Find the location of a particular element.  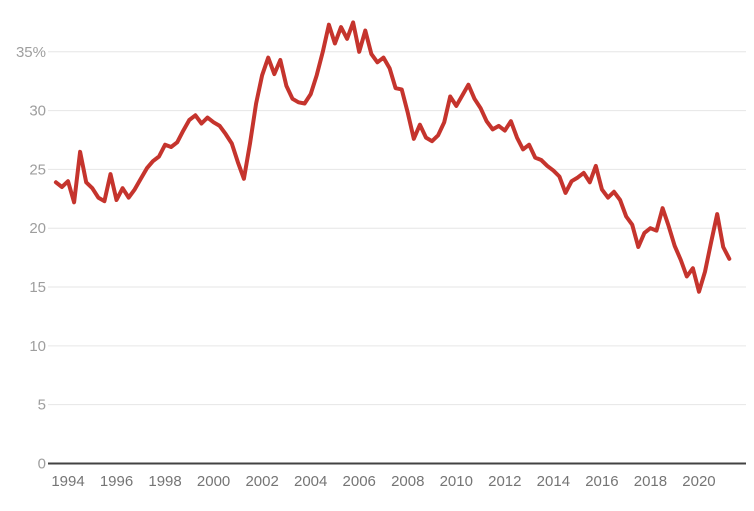

y-tick-label: 35% is located at coordinates (31, 52).